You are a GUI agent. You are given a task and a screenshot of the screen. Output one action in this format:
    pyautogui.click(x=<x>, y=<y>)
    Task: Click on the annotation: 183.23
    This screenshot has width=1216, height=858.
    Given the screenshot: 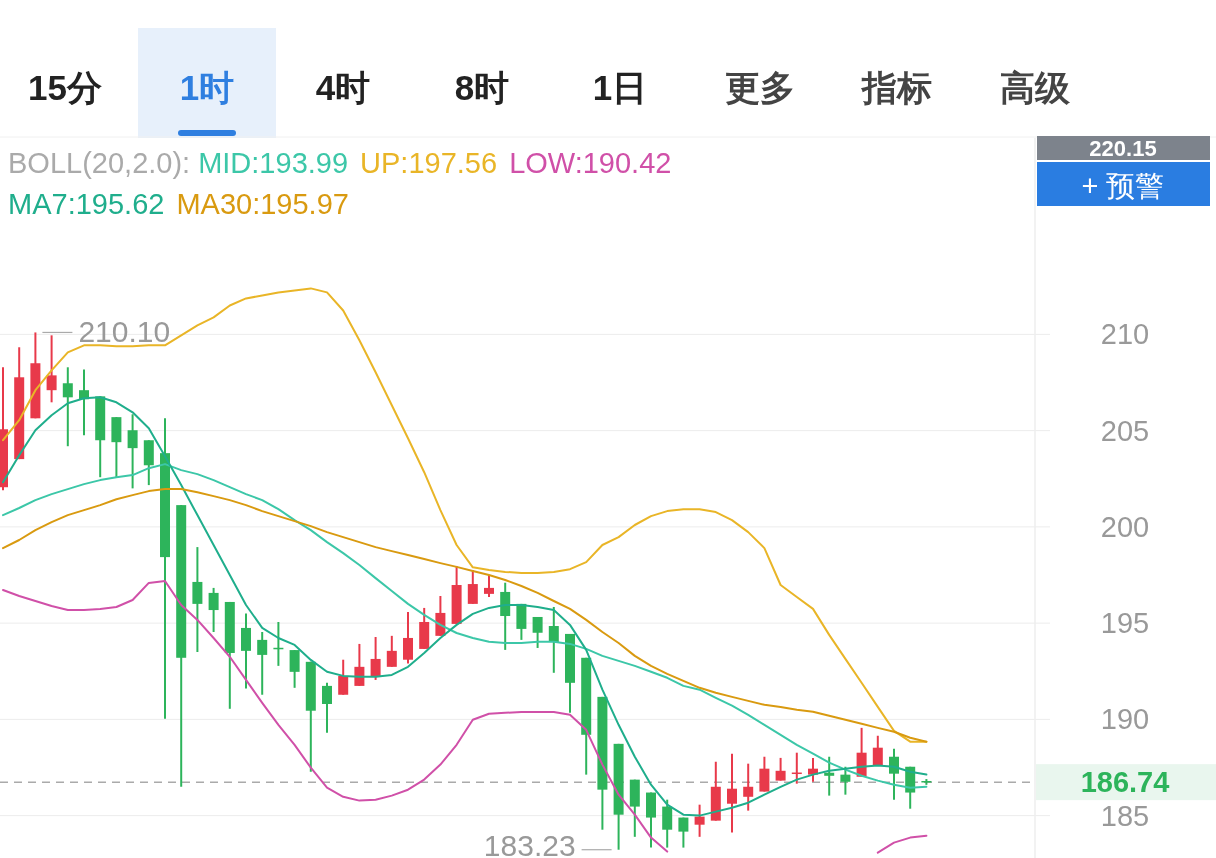 What is the action you would take?
    pyautogui.click(x=529, y=843)
    